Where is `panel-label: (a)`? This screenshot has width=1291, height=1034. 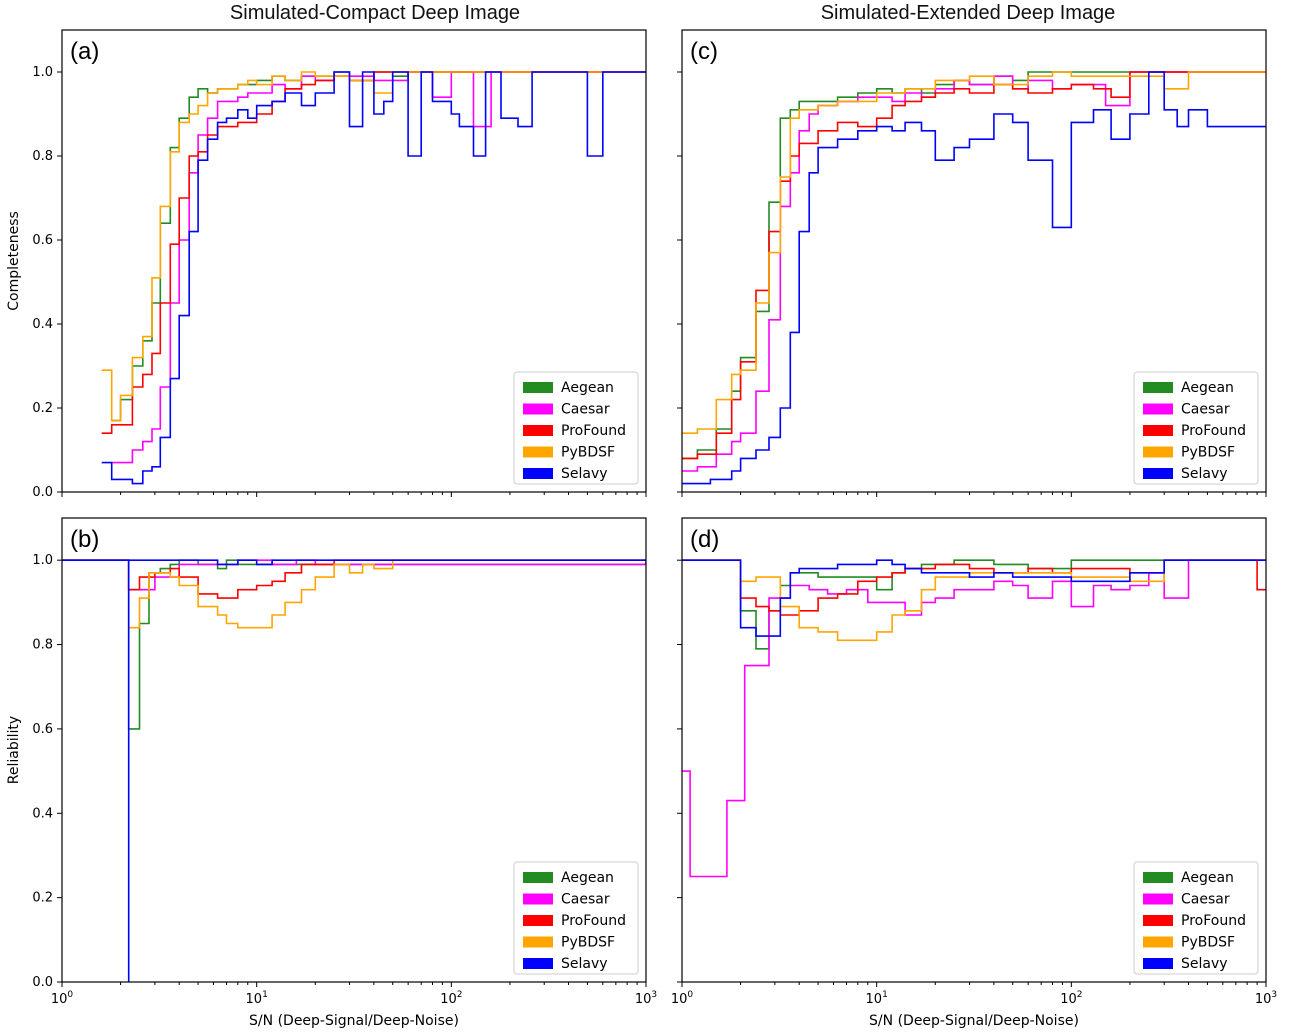
panel-label: (a) is located at coordinates (84, 51).